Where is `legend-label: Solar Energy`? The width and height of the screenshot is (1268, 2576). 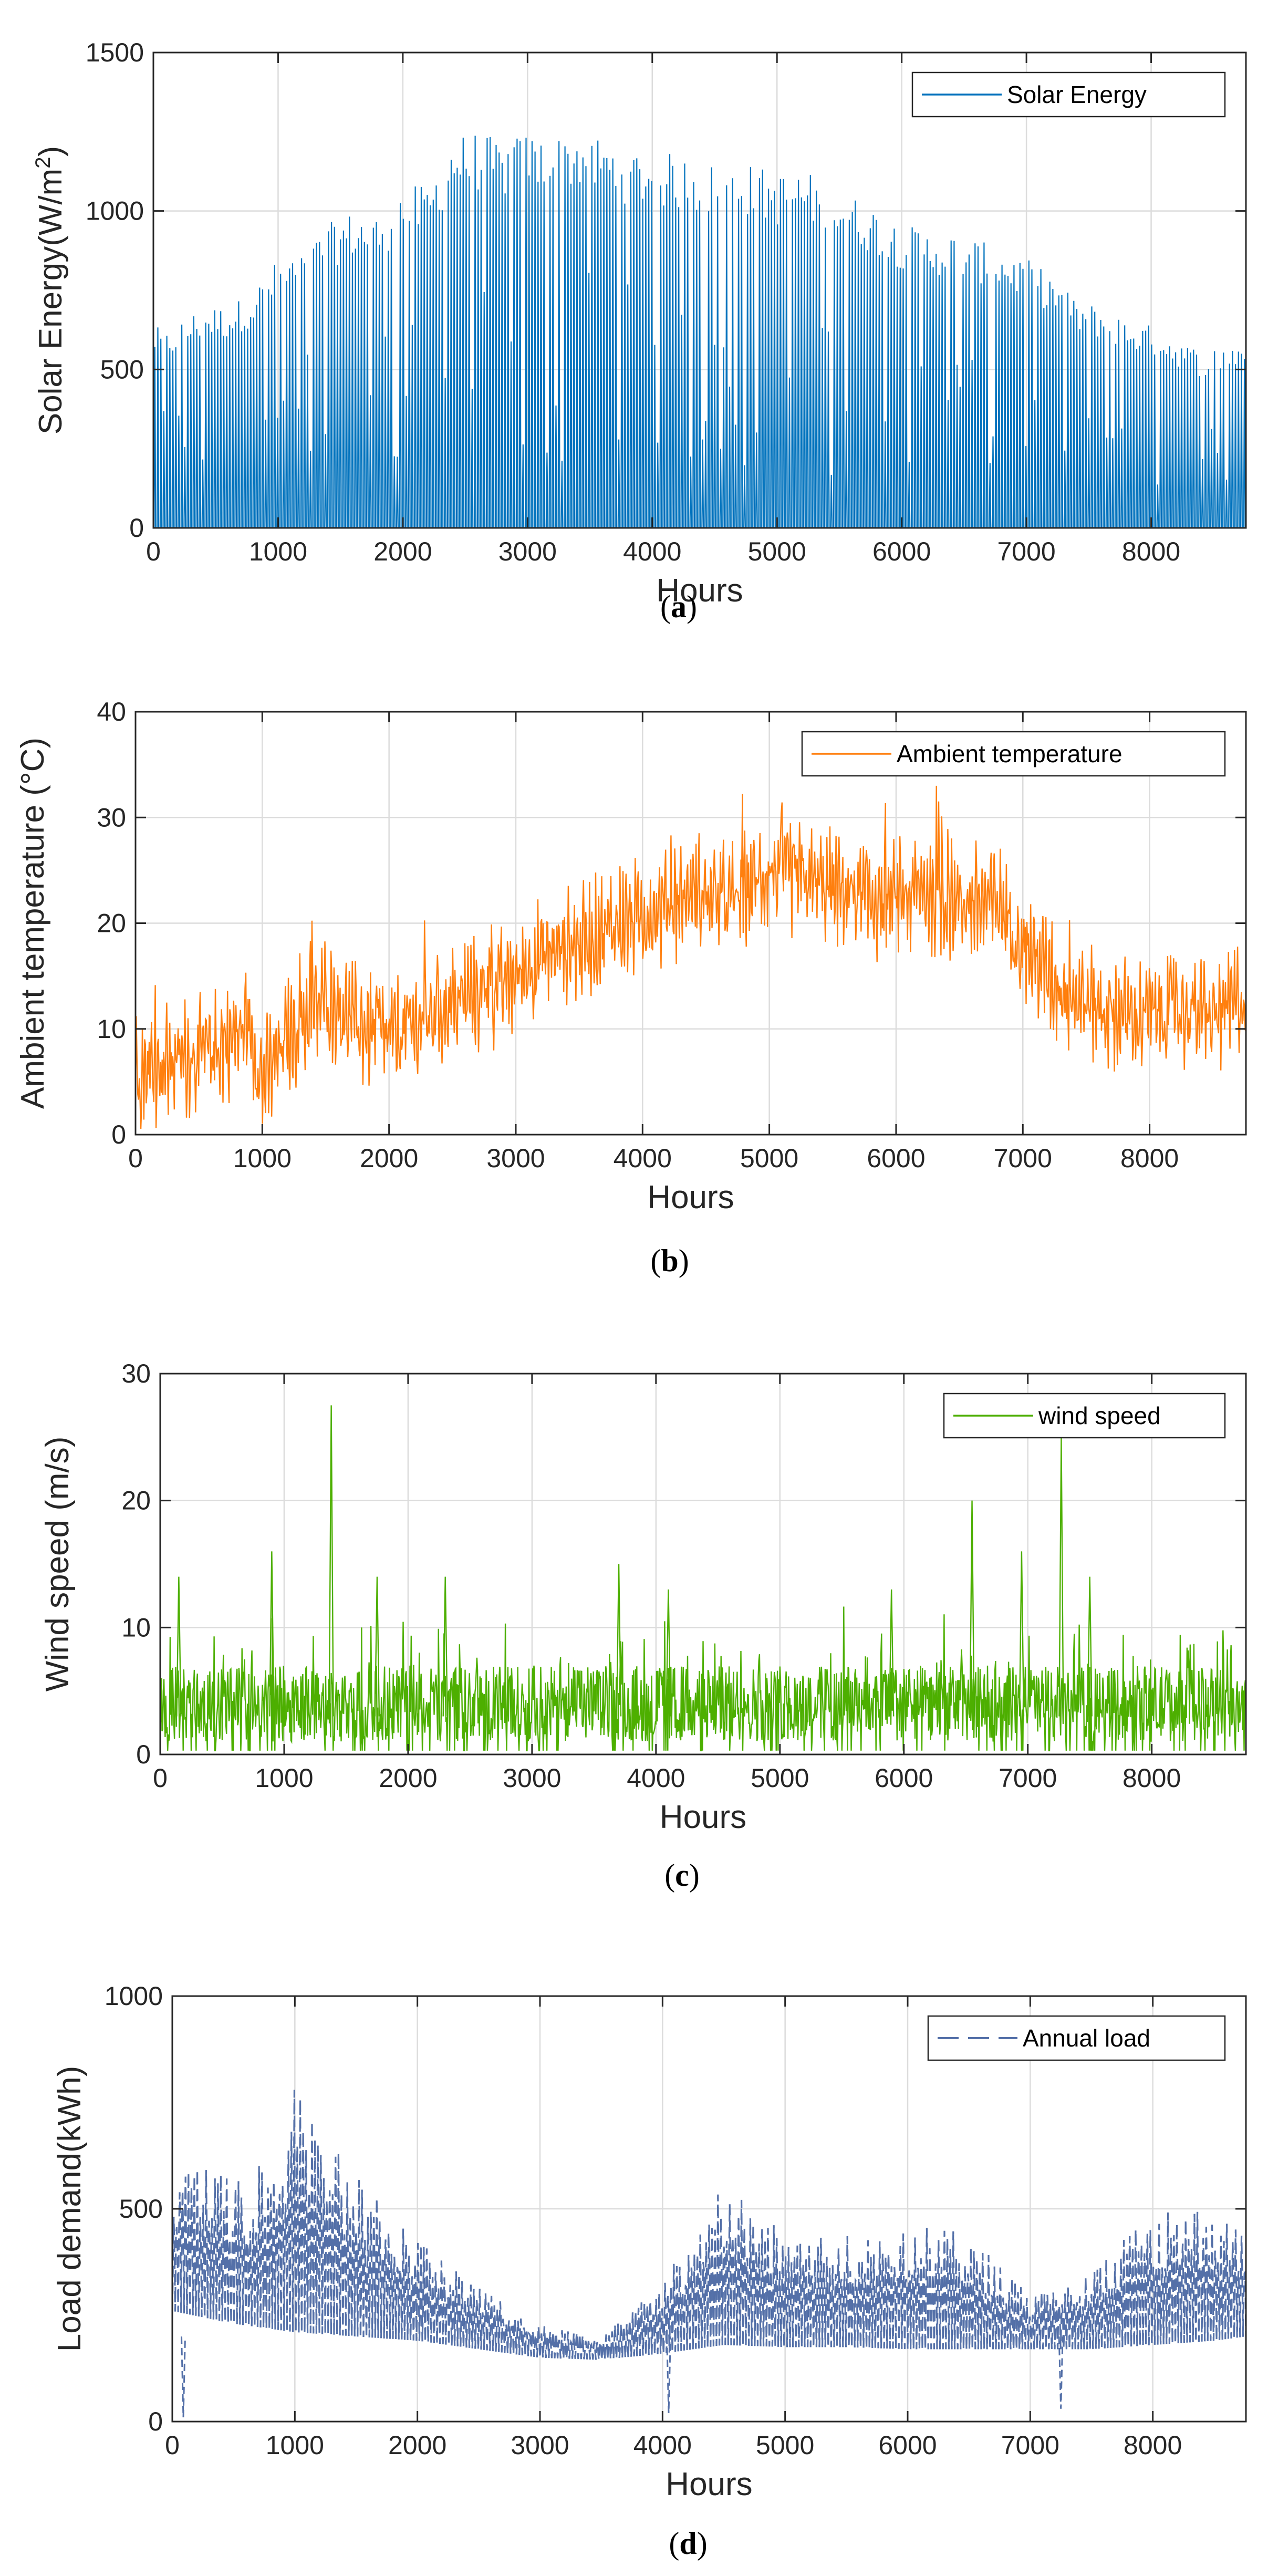 legend-label: Solar Energy is located at coordinates (1077, 94).